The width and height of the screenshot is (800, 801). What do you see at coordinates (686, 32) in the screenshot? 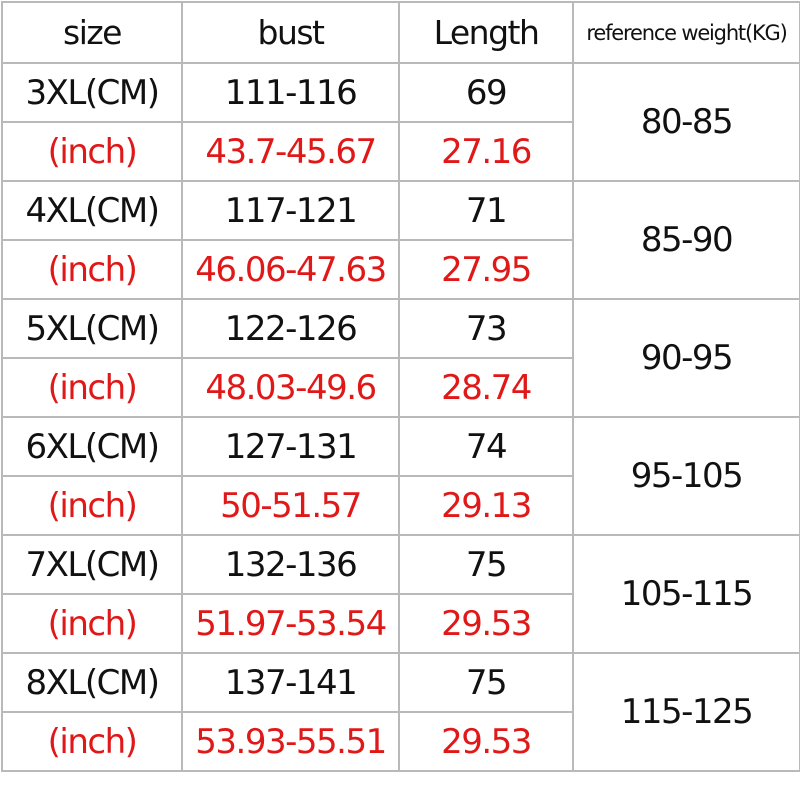
I see `header-reference-weight: reference weight(KG)` at bounding box center [686, 32].